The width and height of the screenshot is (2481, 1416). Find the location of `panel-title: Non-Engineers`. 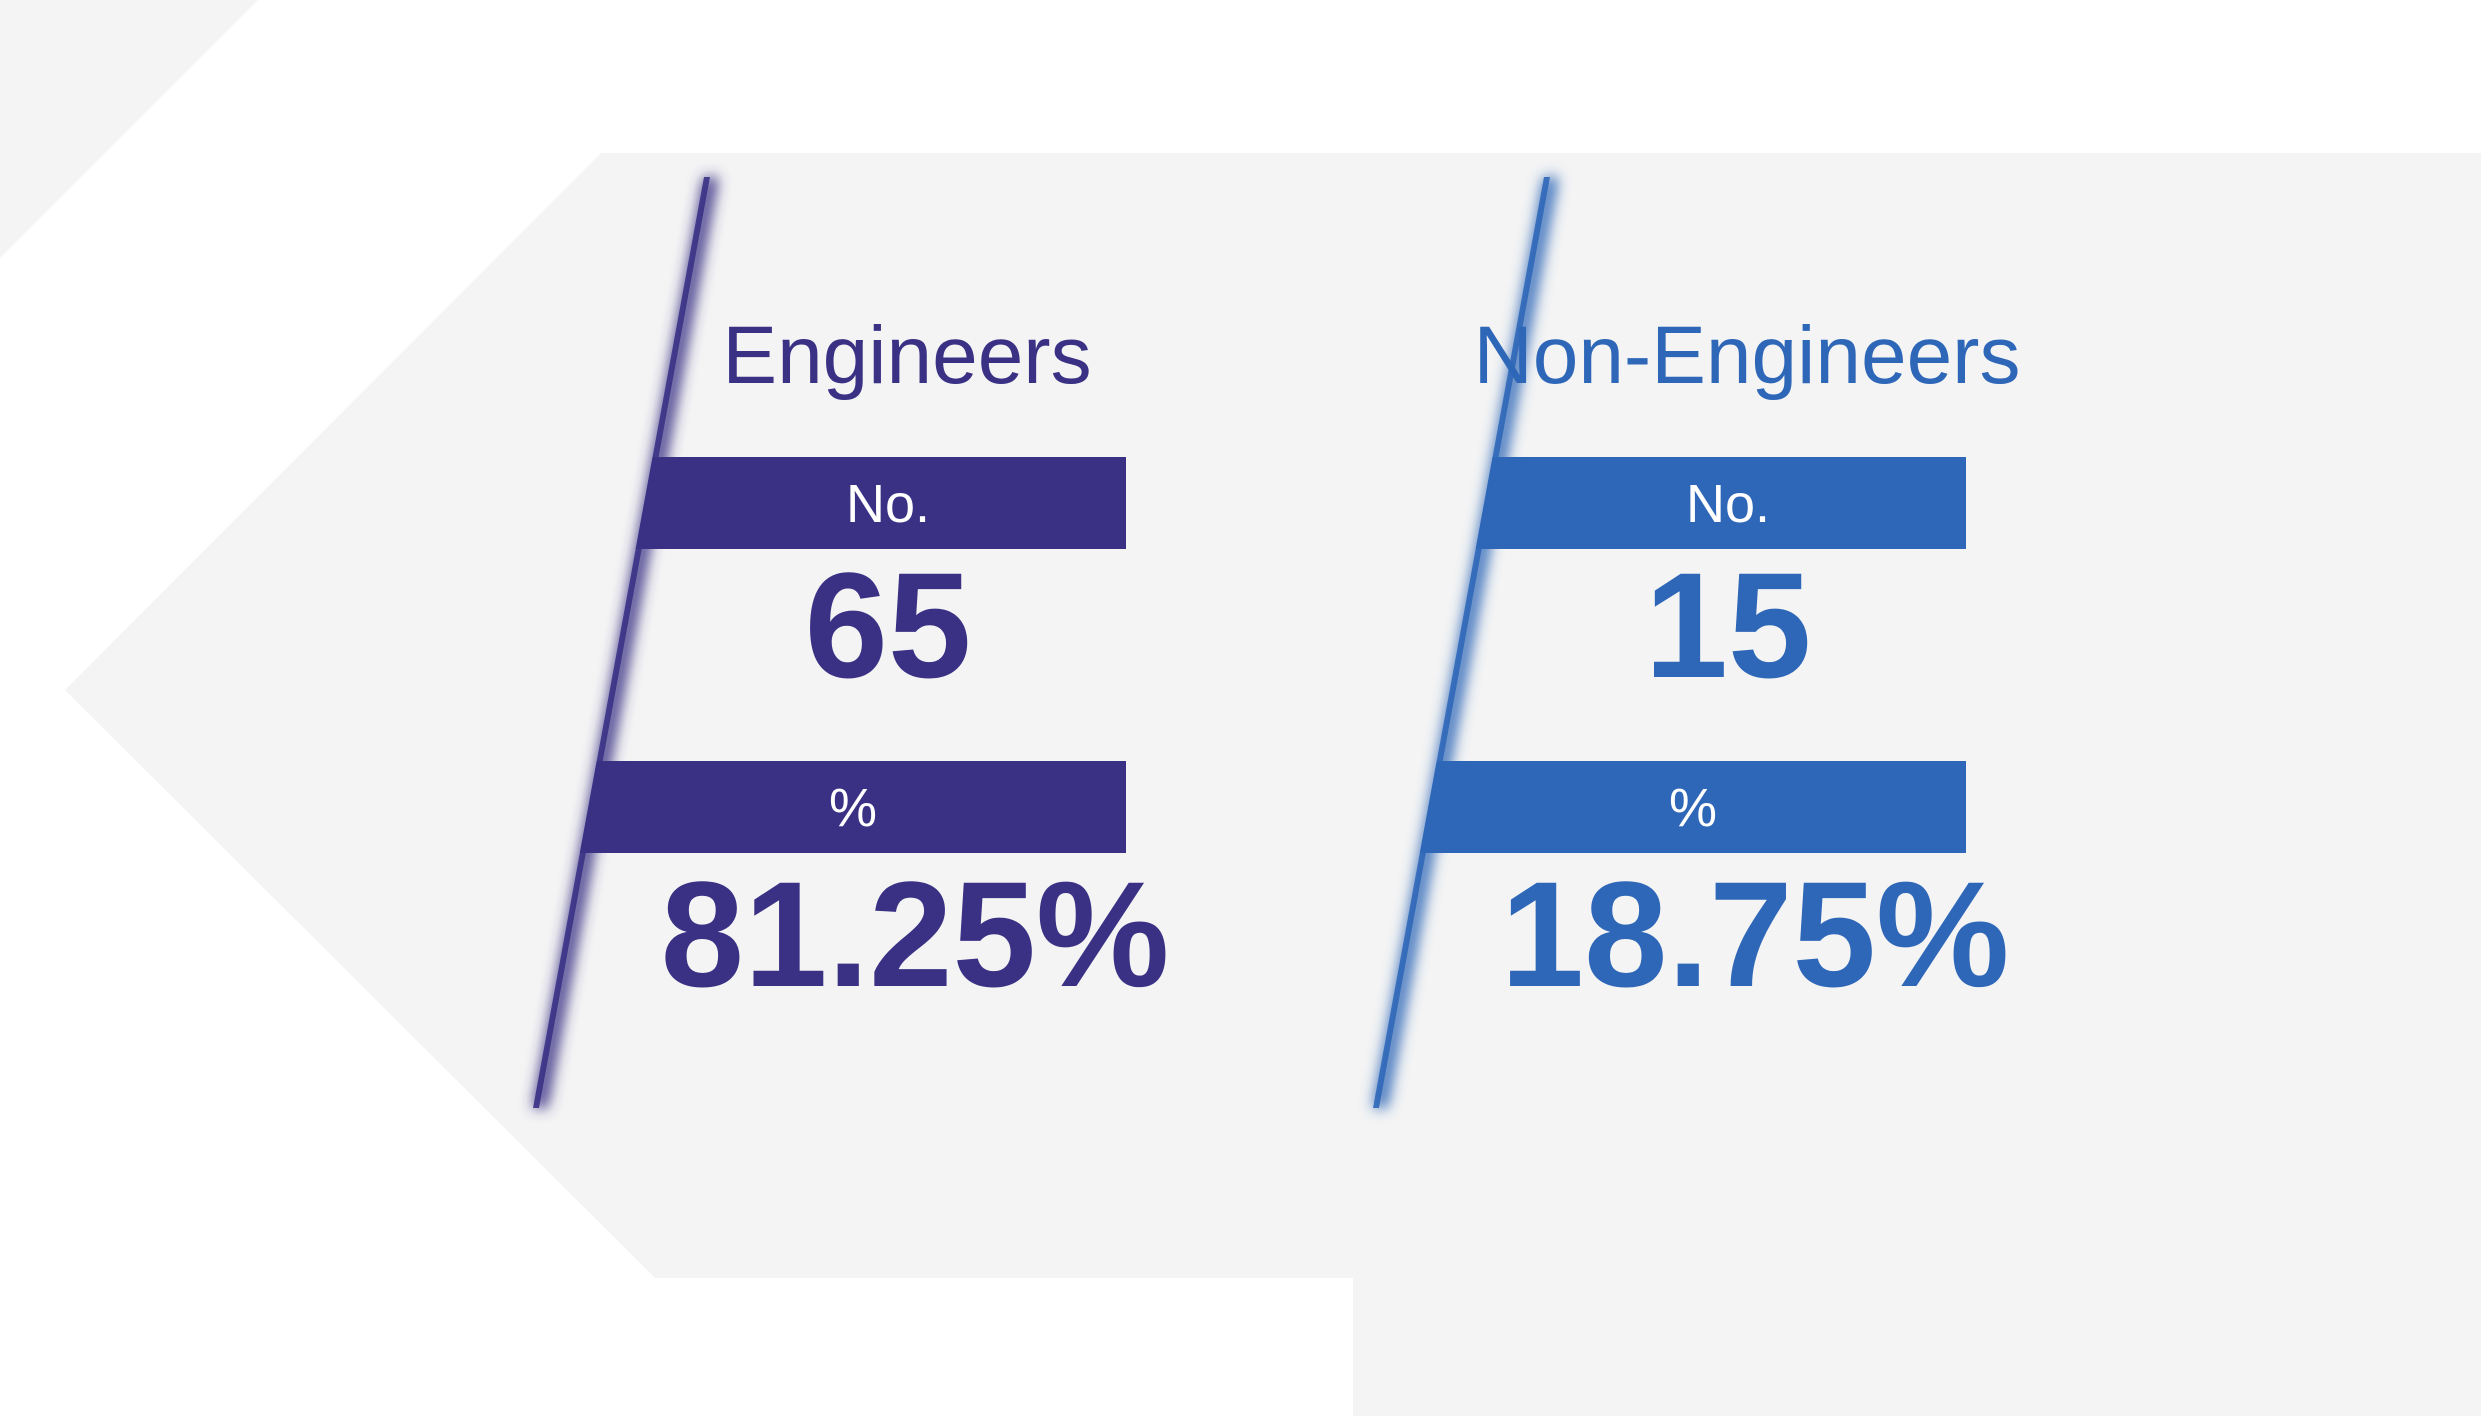

panel-title: Non-Engineers is located at coordinates (1747, 355).